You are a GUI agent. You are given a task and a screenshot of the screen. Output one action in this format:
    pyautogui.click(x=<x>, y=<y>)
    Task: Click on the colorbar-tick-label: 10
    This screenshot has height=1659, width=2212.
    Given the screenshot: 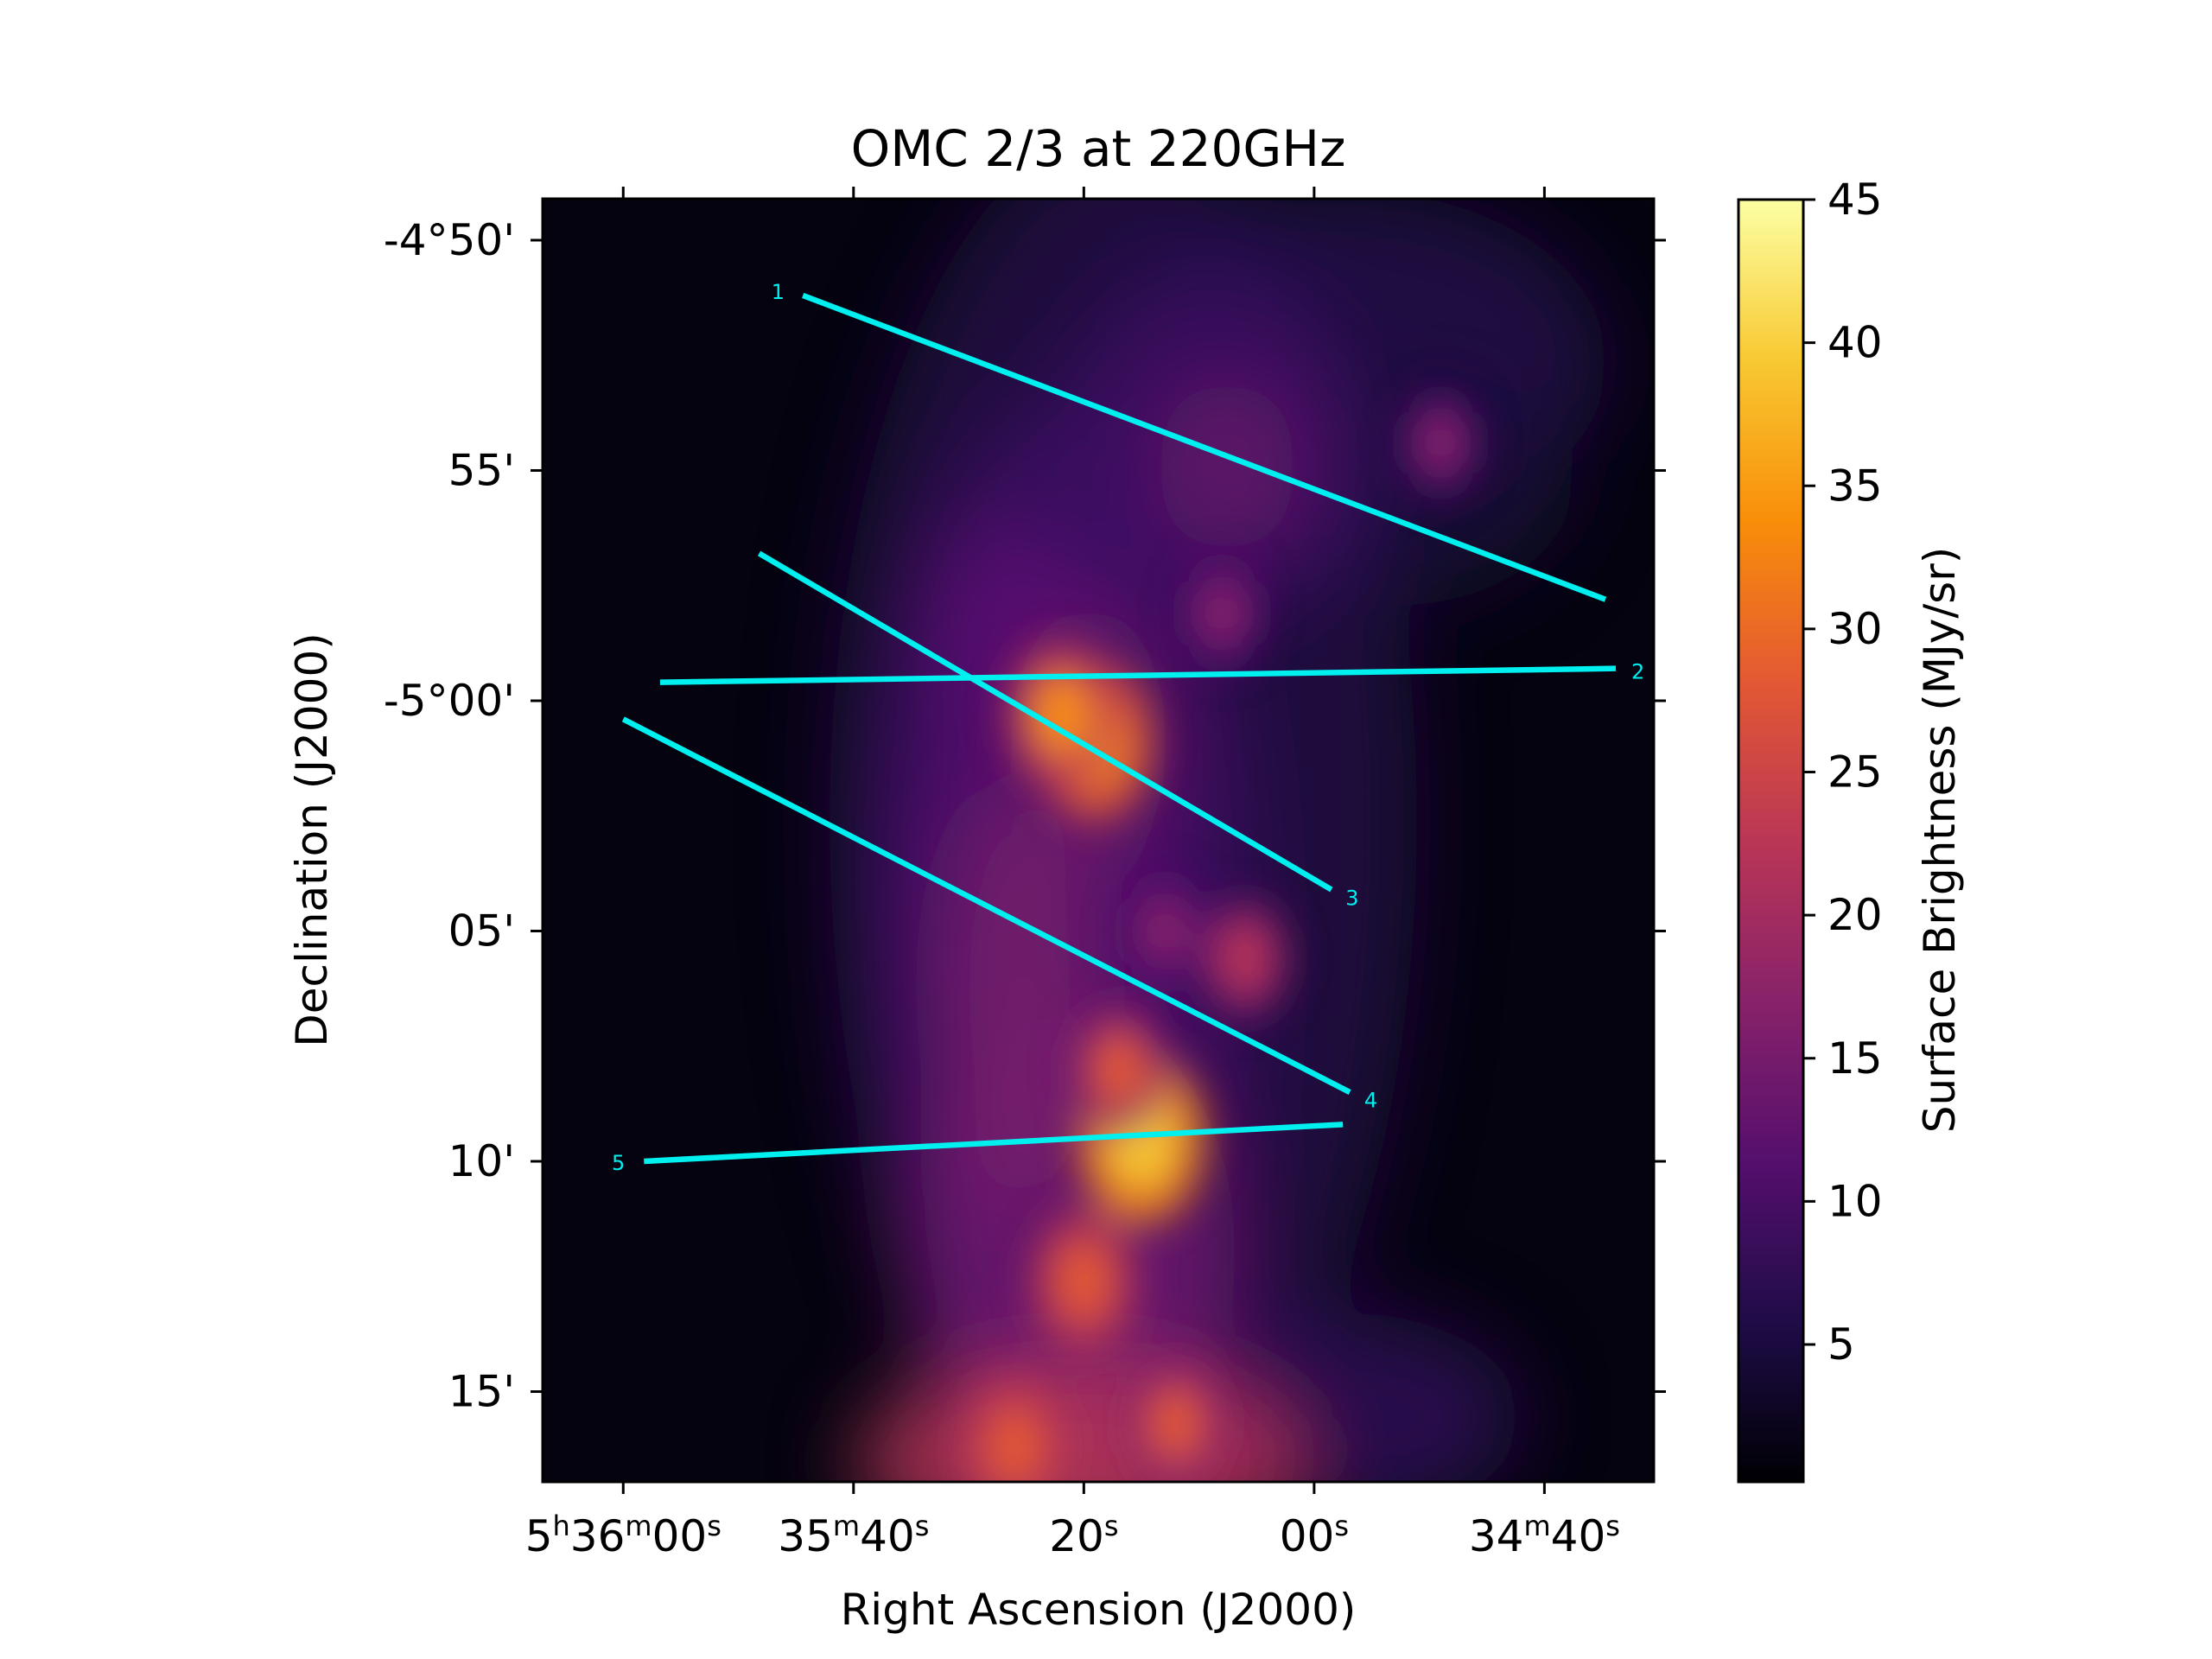 What is the action you would take?
    pyautogui.click(x=1855, y=1201)
    